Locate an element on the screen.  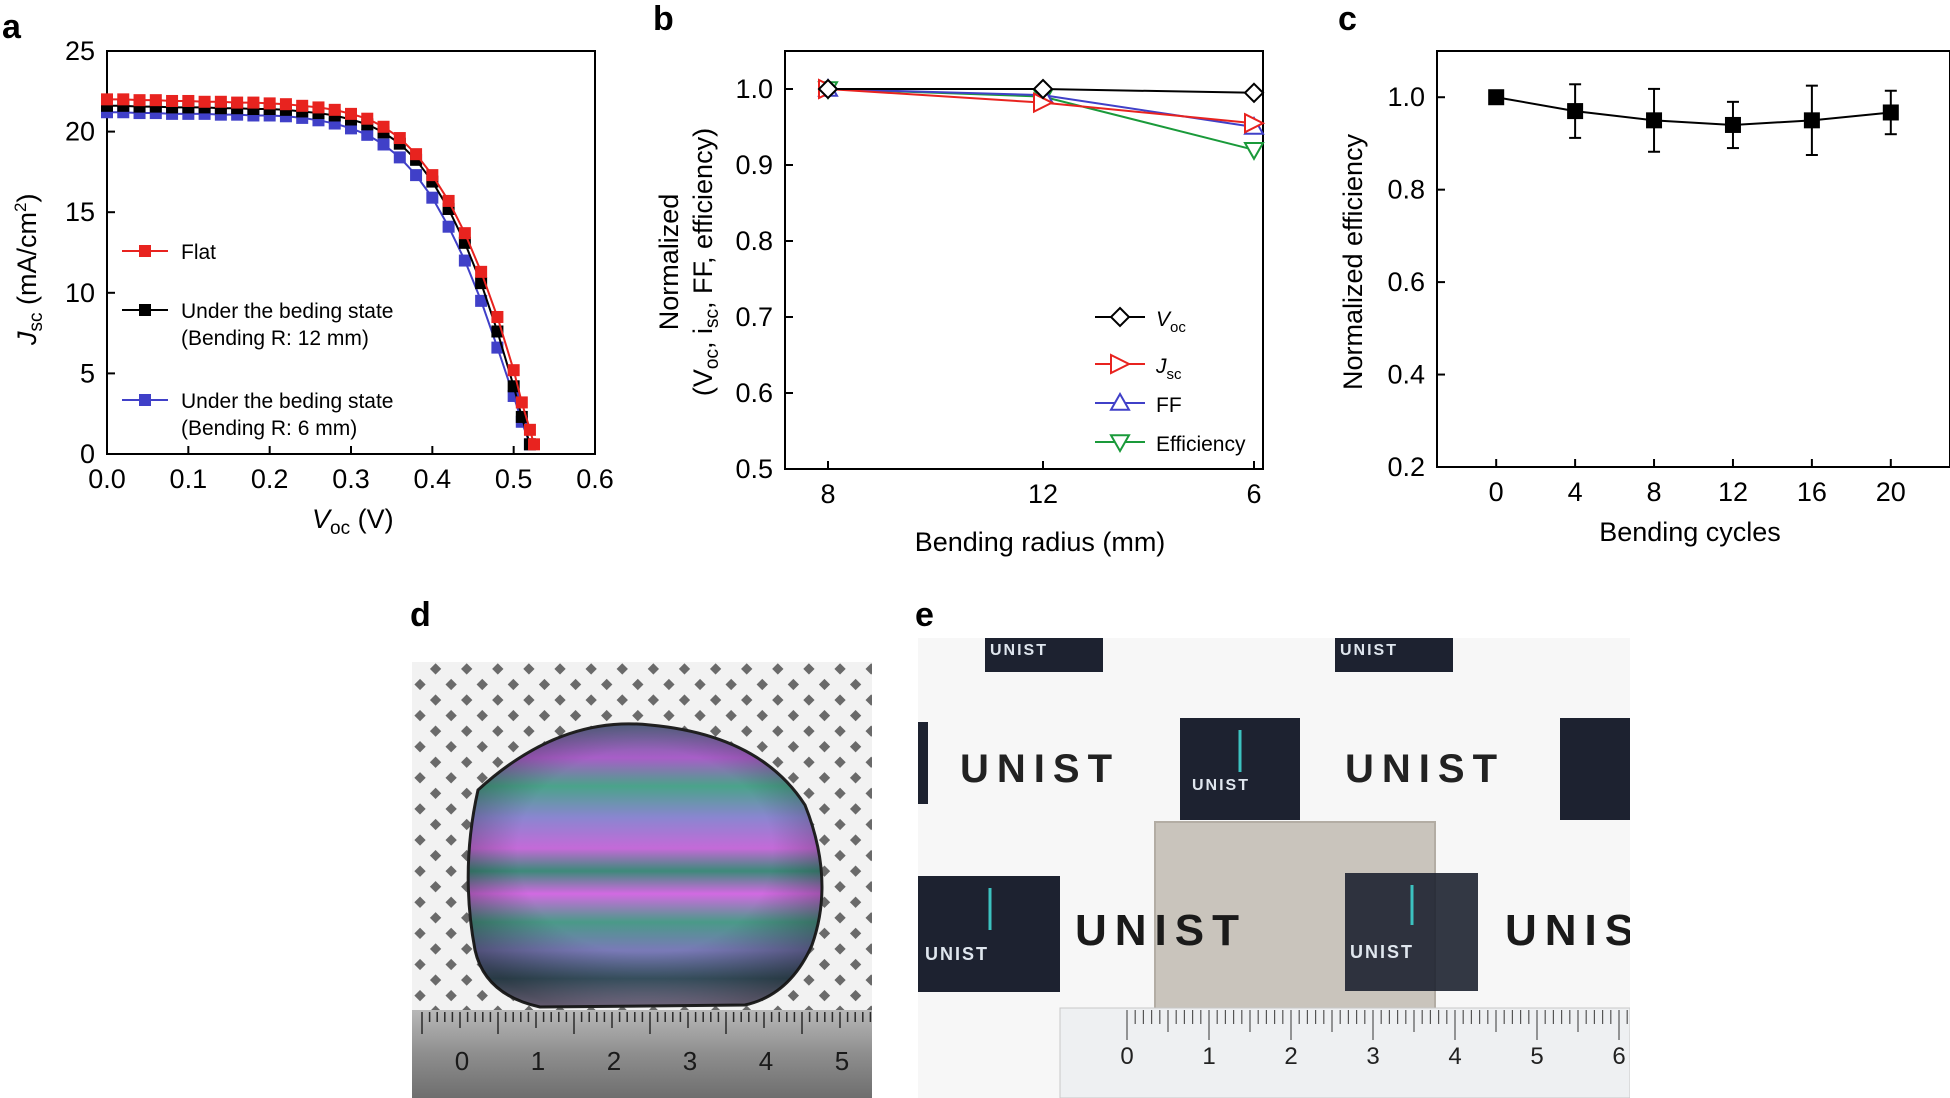
ruler-e-ticks: 0 1 2 3 4 5 6 is located at coordinates (1374, 1040).